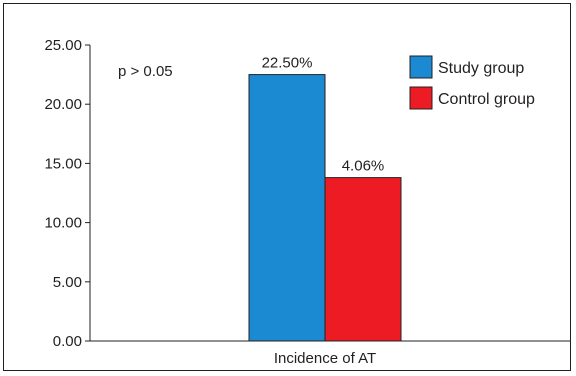 This screenshot has width=576, height=376. I want to click on bar-control-group, so click(363, 259).